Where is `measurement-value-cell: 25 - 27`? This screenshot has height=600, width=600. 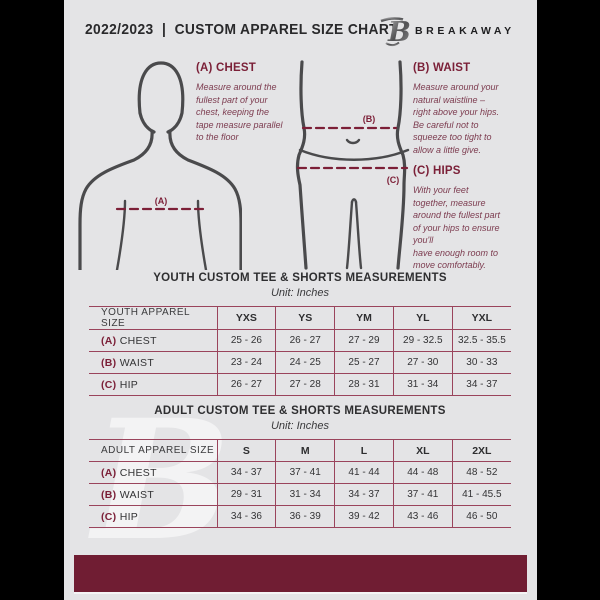 measurement-value-cell: 25 - 27 is located at coordinates (364, 362).